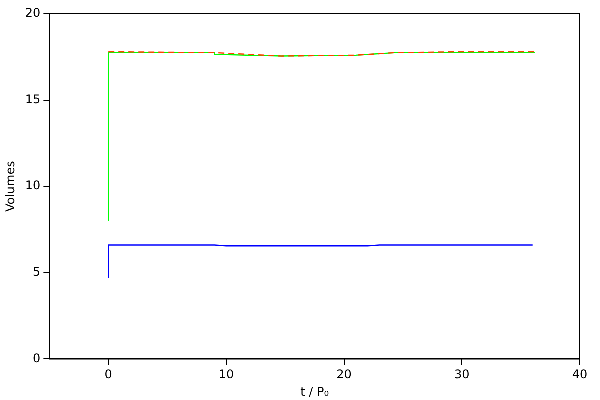 This screenshot has width=600, height=400. I want to click on y-tick-label: 10, so click(33, 185).